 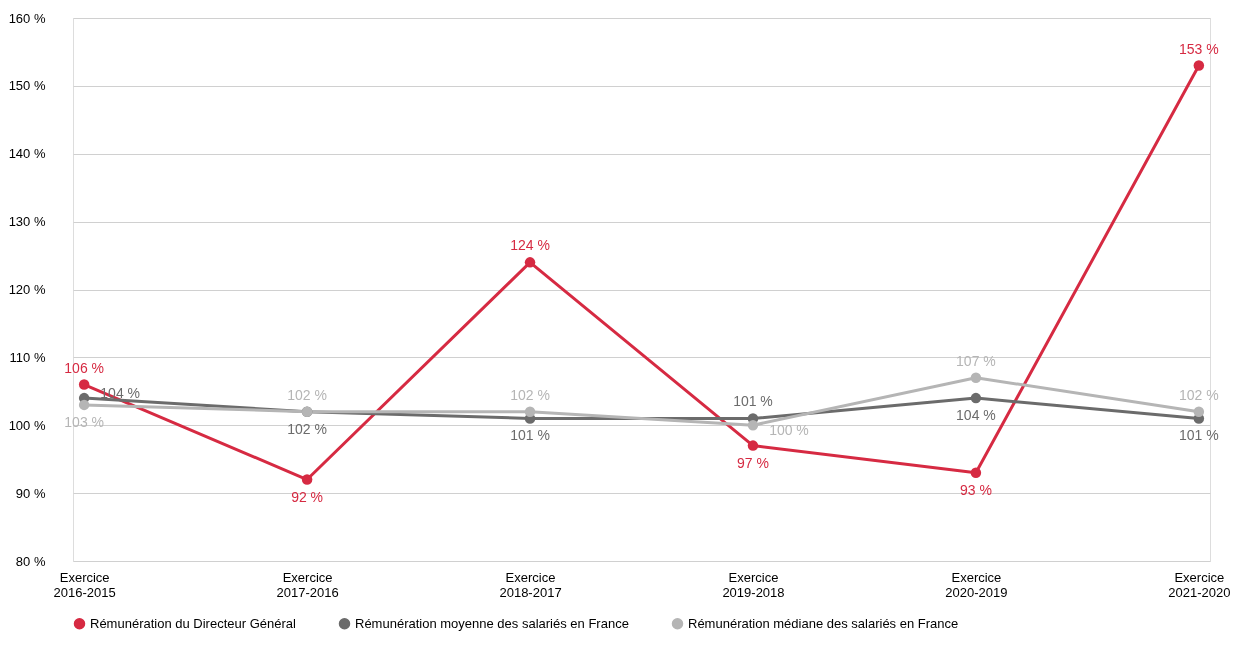 I want to click on y-tick-label: 140 %, so click(x=27, y=154).